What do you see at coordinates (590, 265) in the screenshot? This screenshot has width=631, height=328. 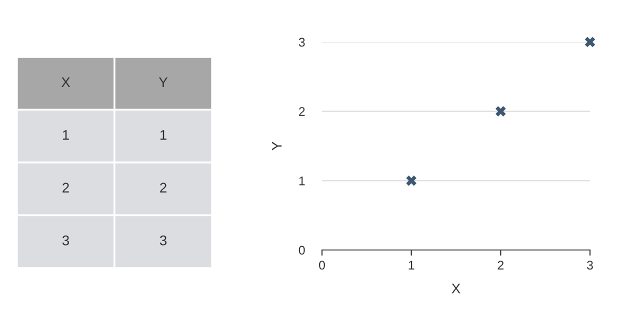 I see `x-tick-label: 3` at bounding box center [590, 265].